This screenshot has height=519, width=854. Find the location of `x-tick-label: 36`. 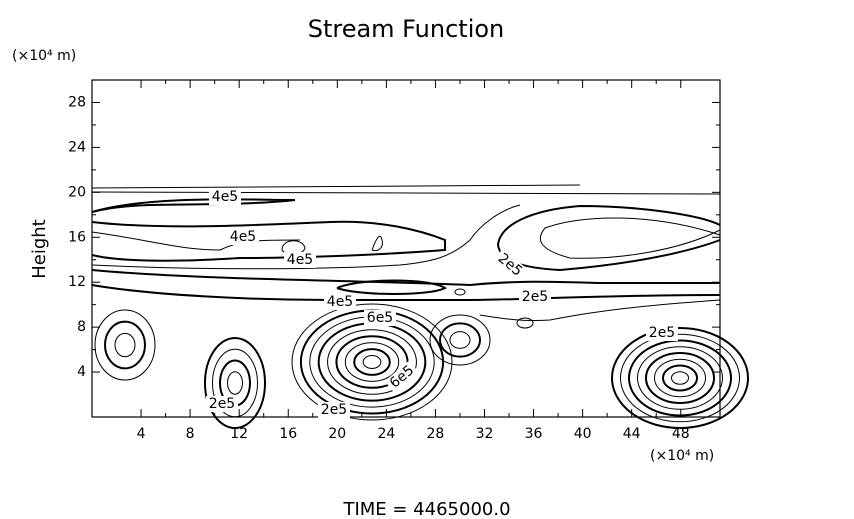

x-tick-label: 36 is located at coordinates (534, 434).